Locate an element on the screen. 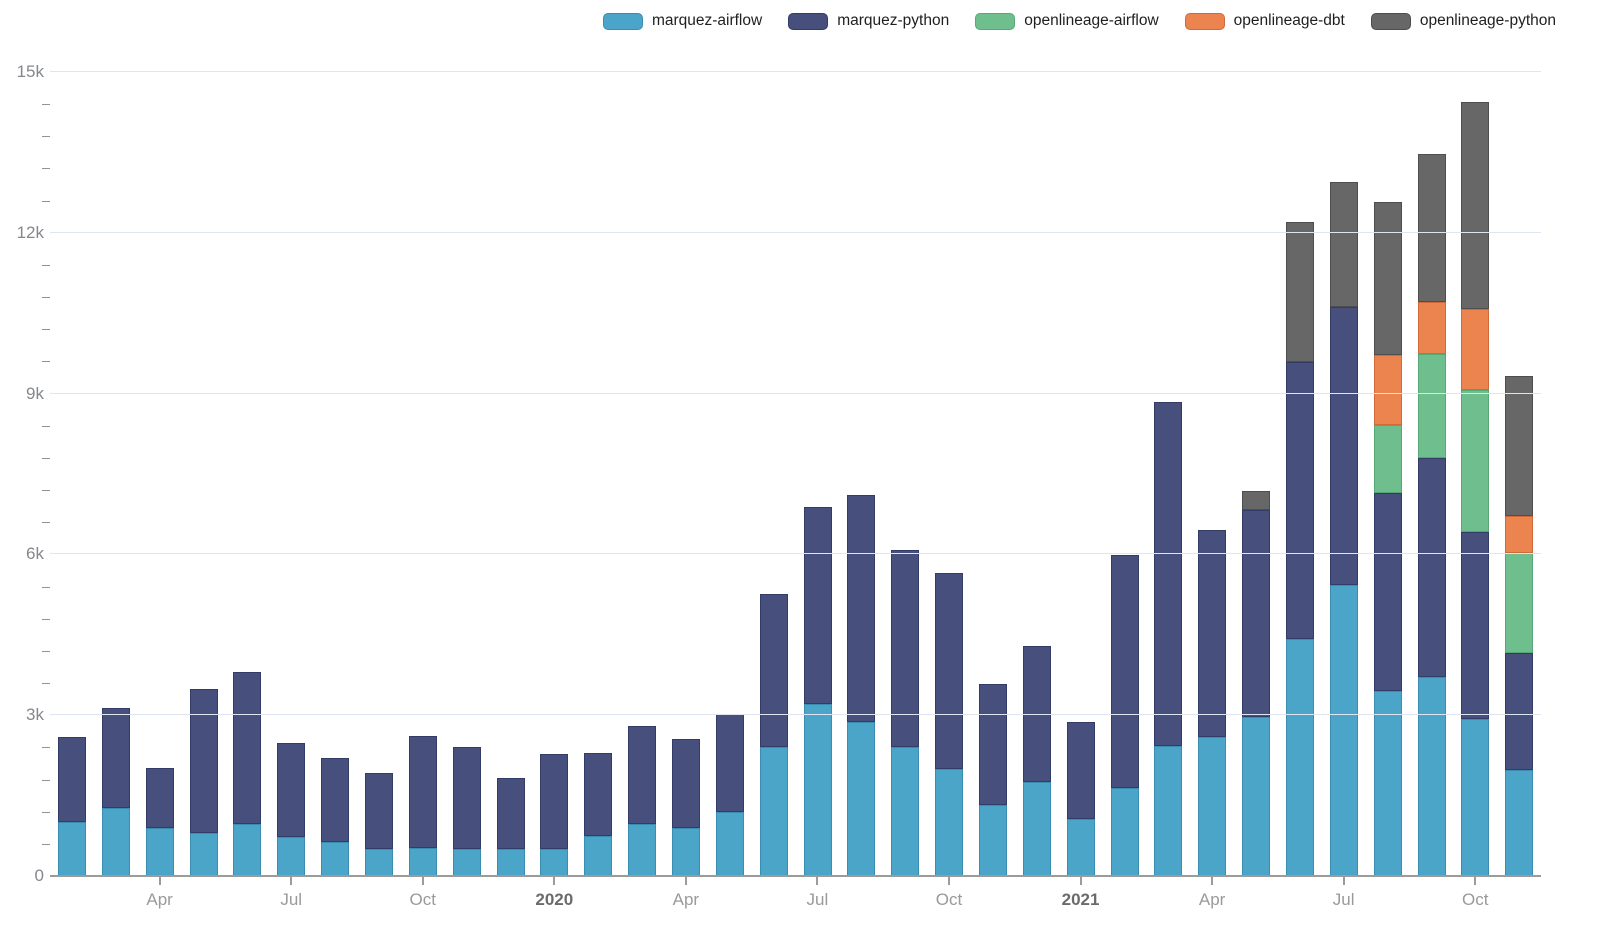 This screenshot has width=1600, height=933. legend-item-marquez-airflow: marquez-airflow is located at coordinates (682, 21).